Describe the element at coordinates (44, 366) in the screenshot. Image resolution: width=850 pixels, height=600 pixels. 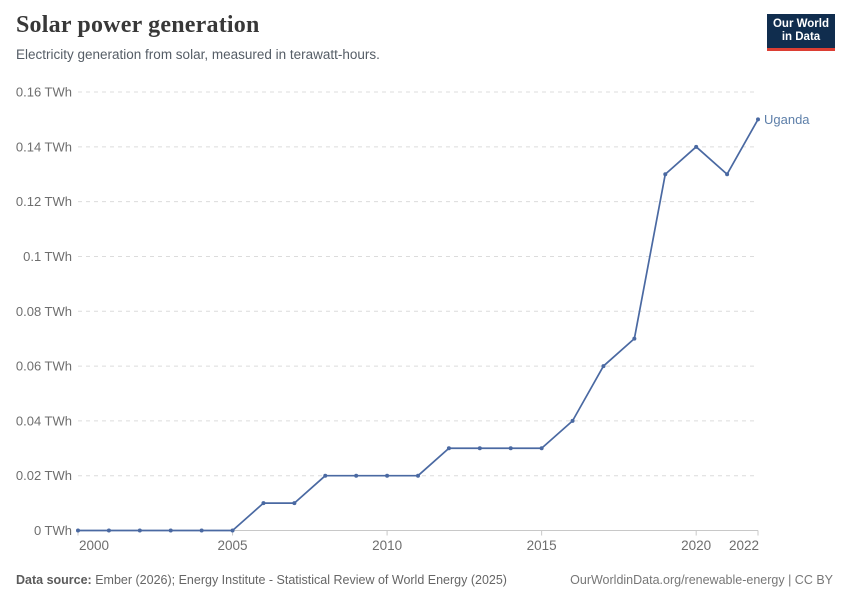
I see `y-tick-label: 0.06 TWh` at that location.